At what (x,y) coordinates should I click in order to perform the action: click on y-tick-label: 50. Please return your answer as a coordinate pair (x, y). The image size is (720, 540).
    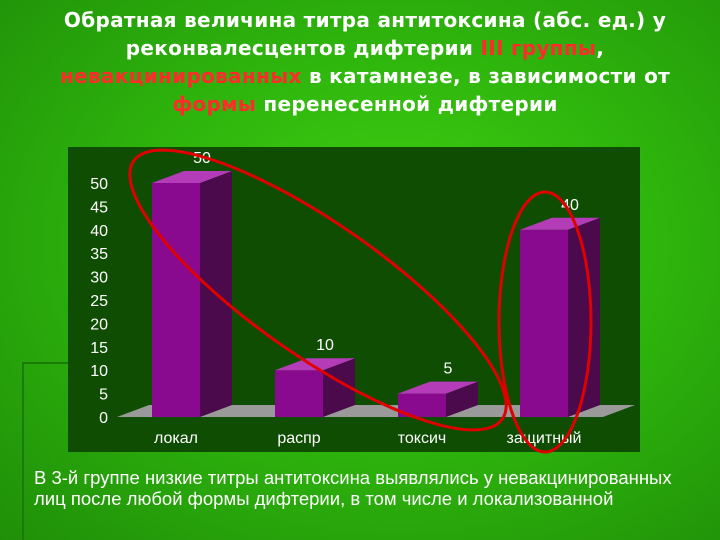
    Looking at the image, I should click on (99, 184).